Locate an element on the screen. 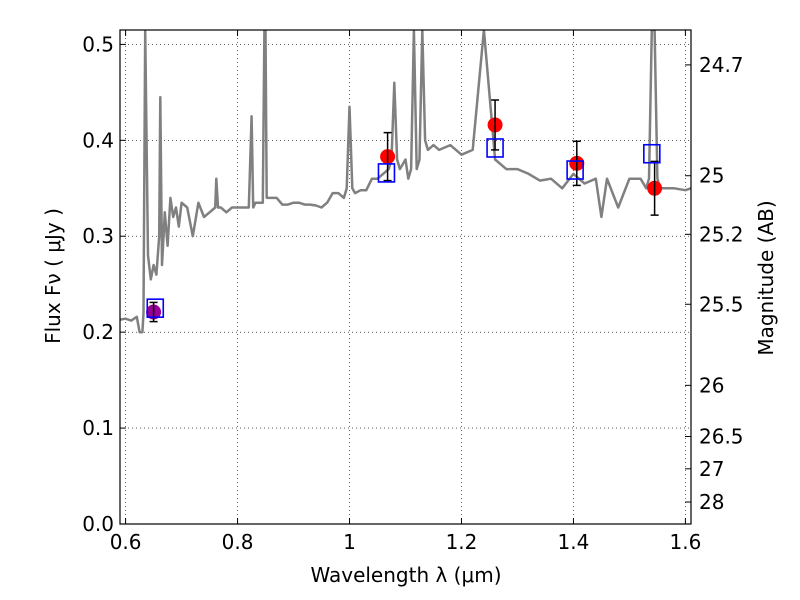 The width and height of the screenshot is (800, 600). y-axis-label-left: Flux Fν ( μJy ) is located at coordinates (53, 276).